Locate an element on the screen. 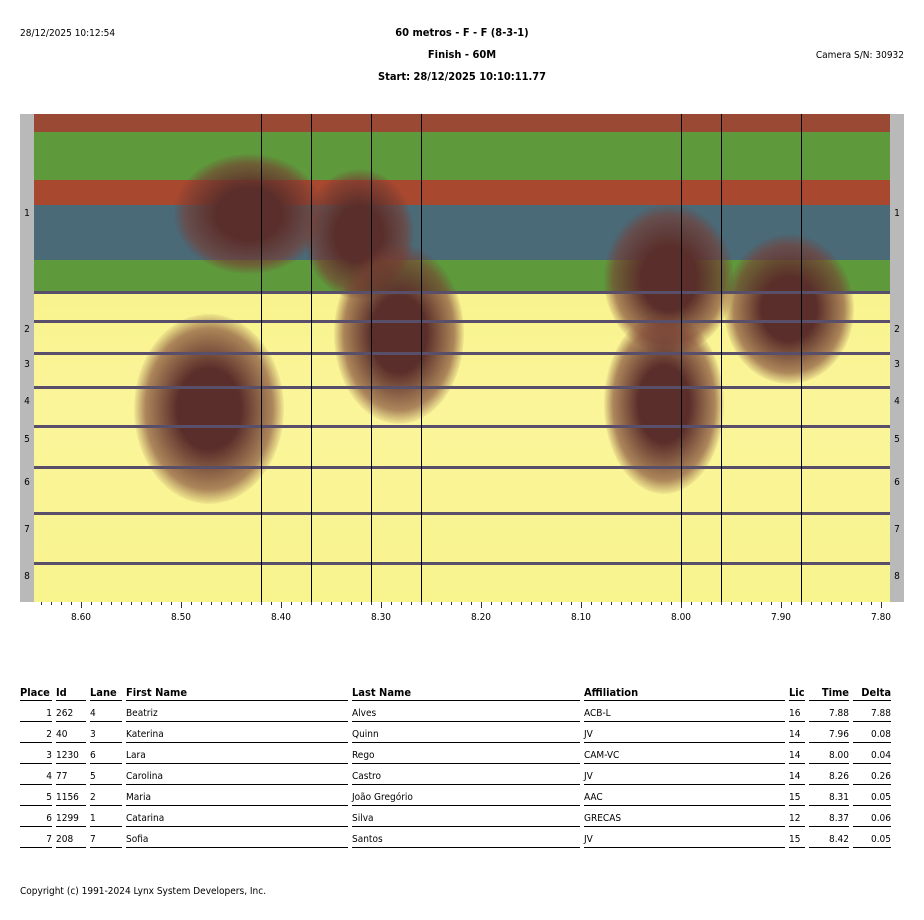 Image resolution: width=924 pixels, height=920 pixels. cell-time: 8.00 is located at coordinates (829, 753).